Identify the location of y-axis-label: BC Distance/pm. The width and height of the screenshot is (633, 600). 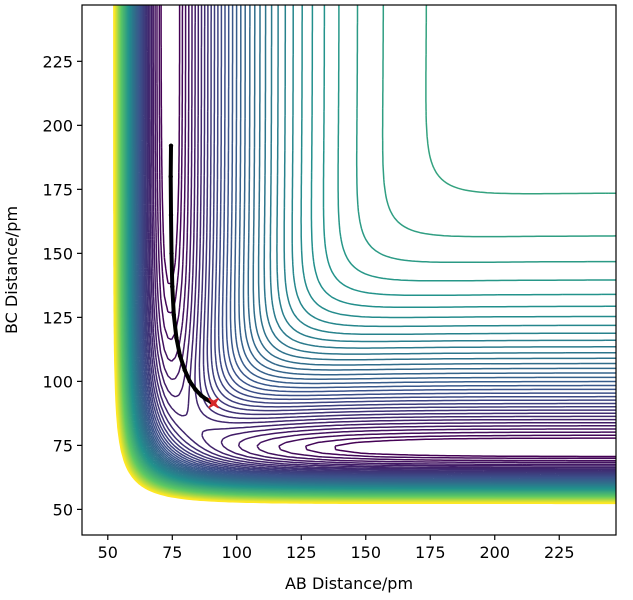
(11, 270).